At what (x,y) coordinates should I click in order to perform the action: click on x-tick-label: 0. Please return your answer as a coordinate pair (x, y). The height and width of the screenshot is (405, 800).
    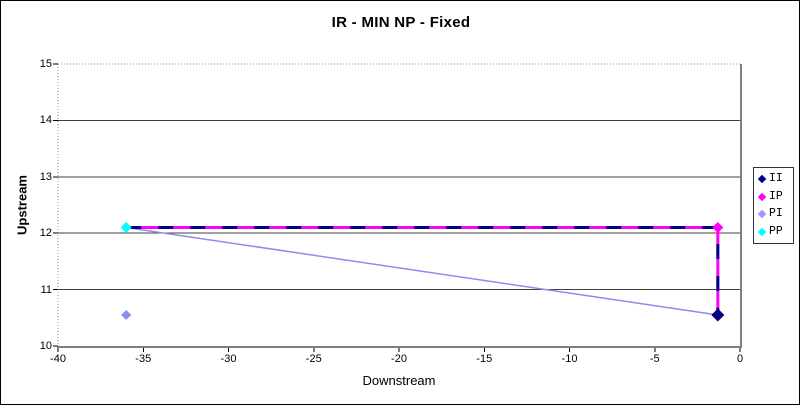
    Looking at the image, I should click on (740, 359).